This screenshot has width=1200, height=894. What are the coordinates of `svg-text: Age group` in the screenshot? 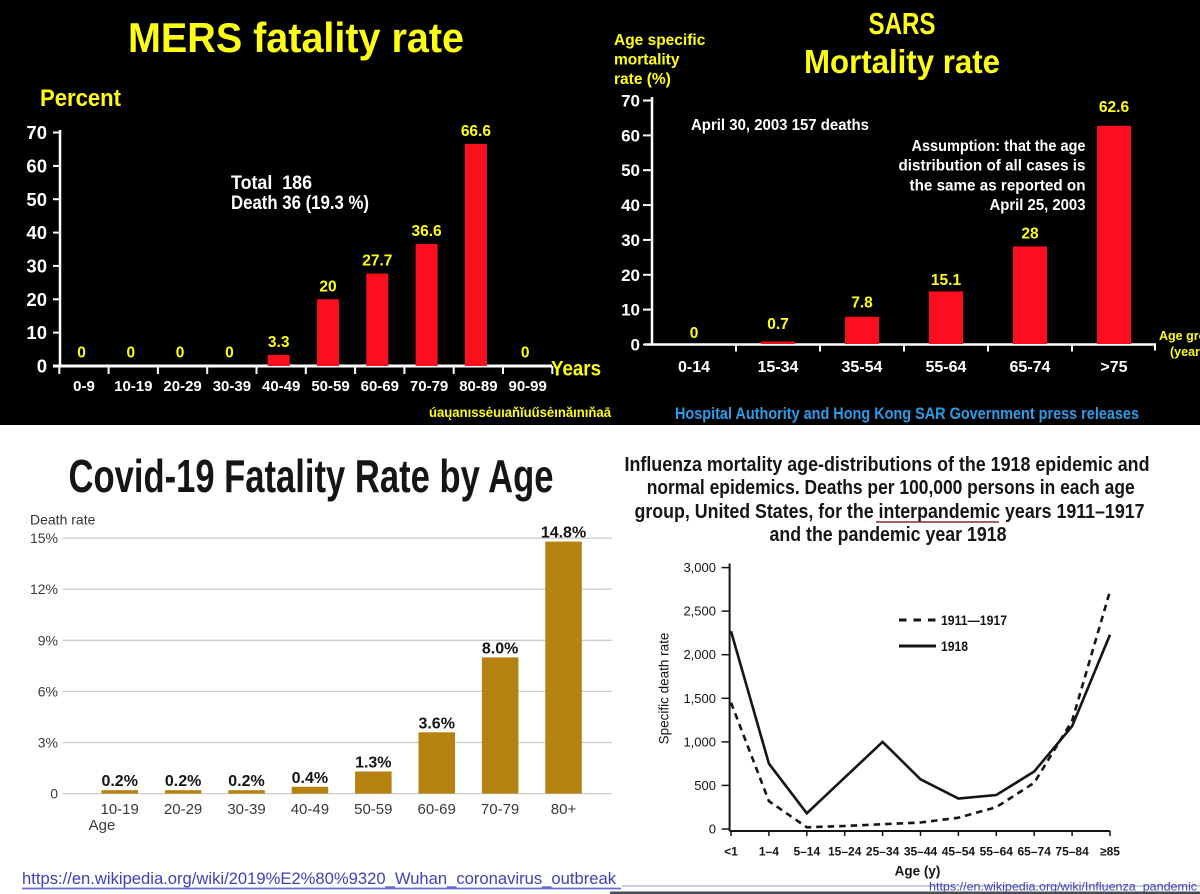 It's located at (1179, 336).